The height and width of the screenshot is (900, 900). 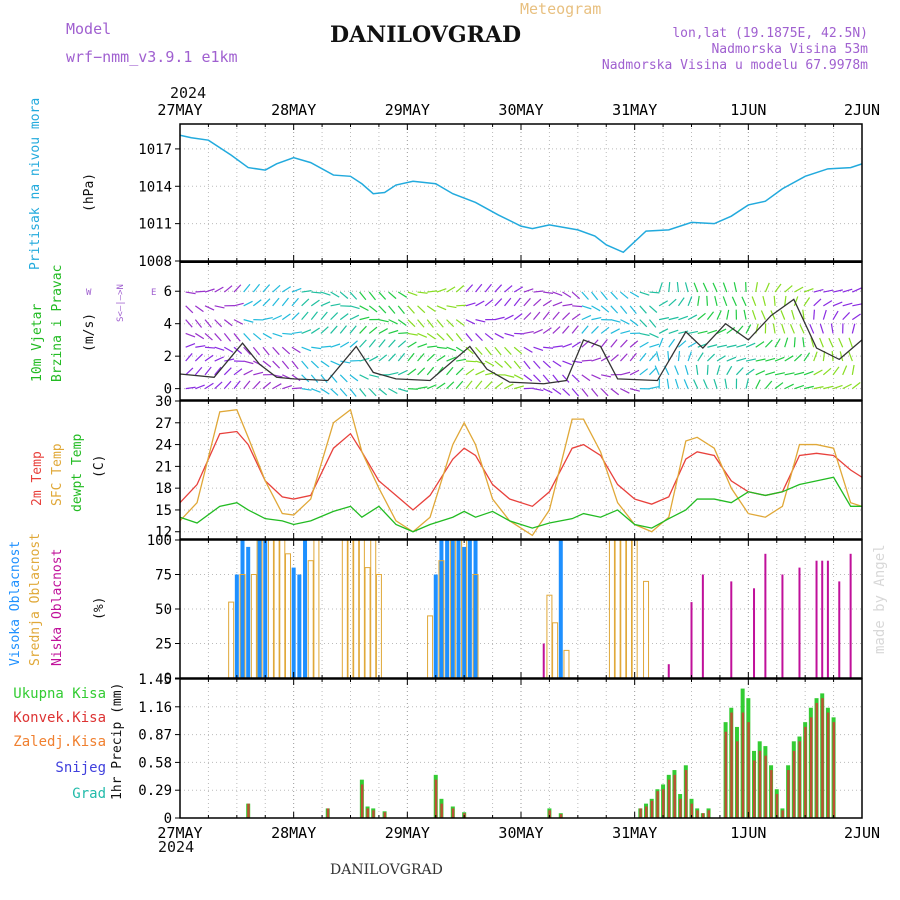 What do you see at coordinates (293, 833) in the screenshot?
I see `x-tick-label-bottom: 28MAY` at bounding box center [293, 833].